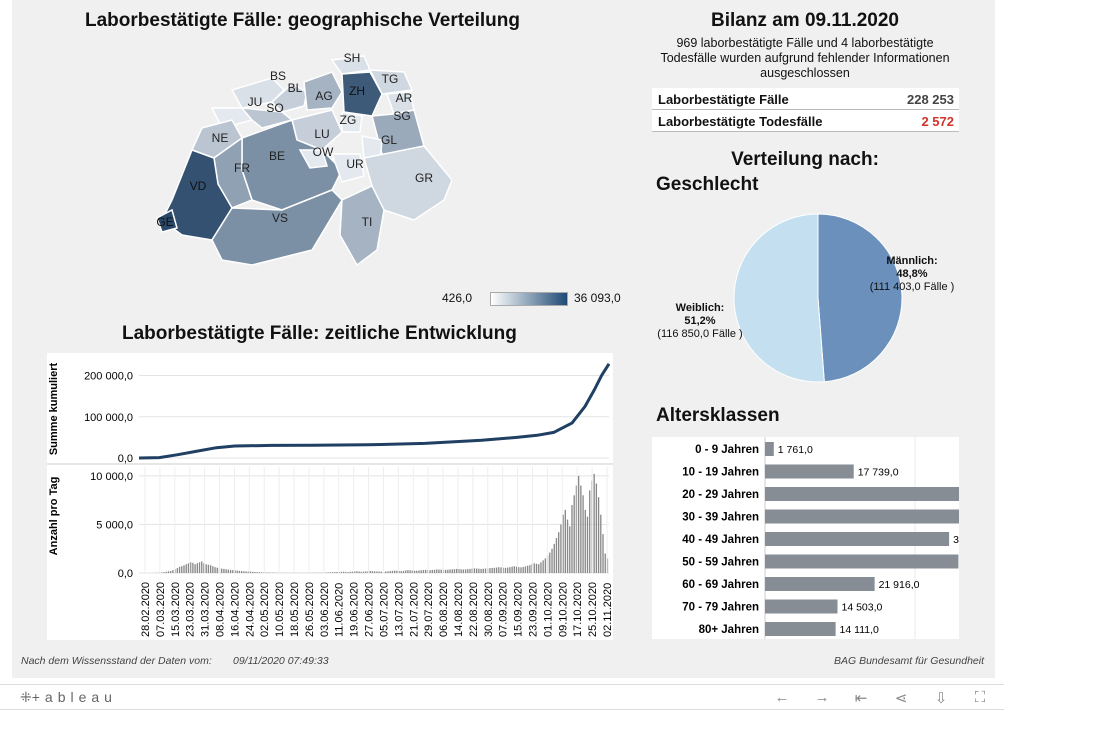 Image resolution: width=1118 pixels, height=745 pixels. I want to click on canton-ge: GE, so click(167, 220).